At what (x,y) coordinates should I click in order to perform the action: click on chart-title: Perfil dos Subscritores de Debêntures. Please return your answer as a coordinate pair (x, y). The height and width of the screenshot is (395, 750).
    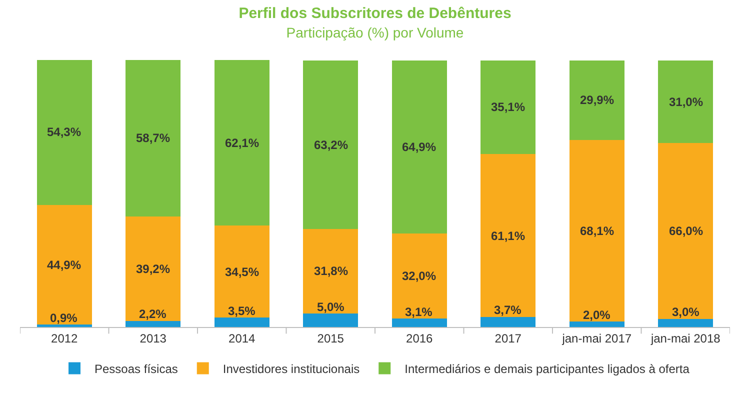
    Looking at the image, I should click on (375, 13).